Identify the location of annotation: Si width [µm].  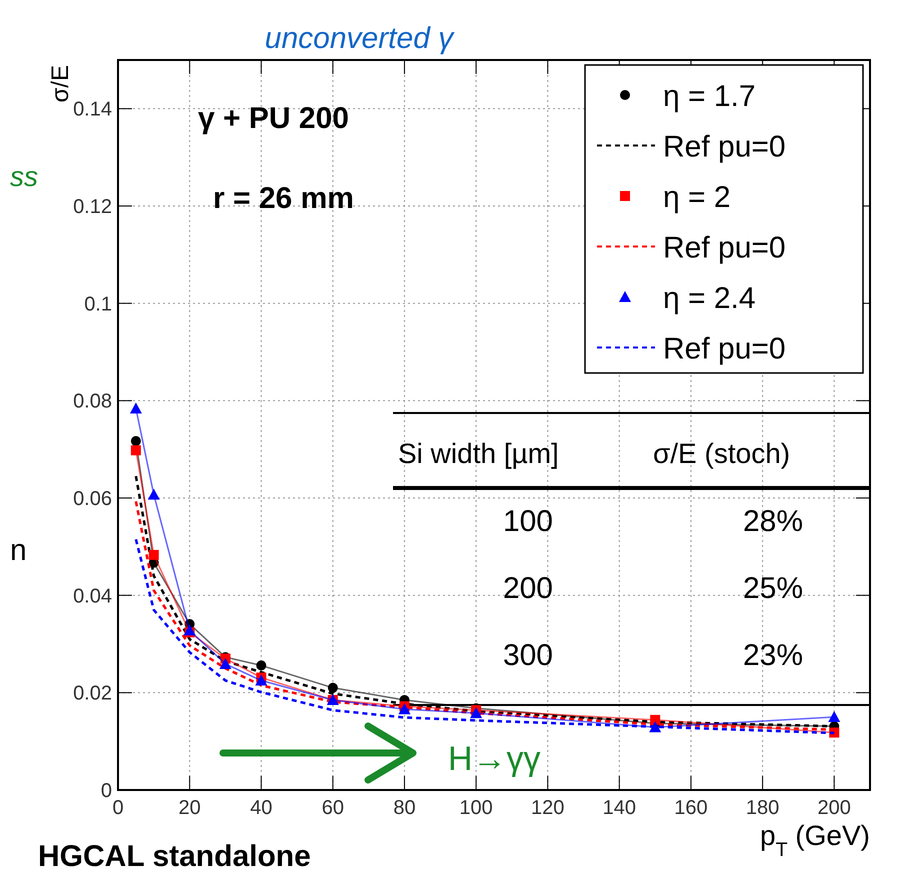
(478, 453).